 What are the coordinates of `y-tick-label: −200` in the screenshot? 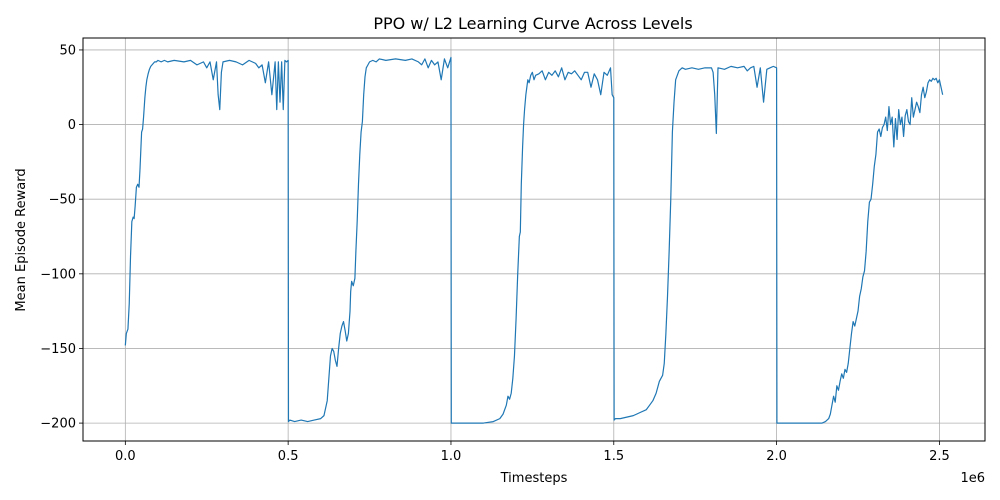 It's located at (58, 424).